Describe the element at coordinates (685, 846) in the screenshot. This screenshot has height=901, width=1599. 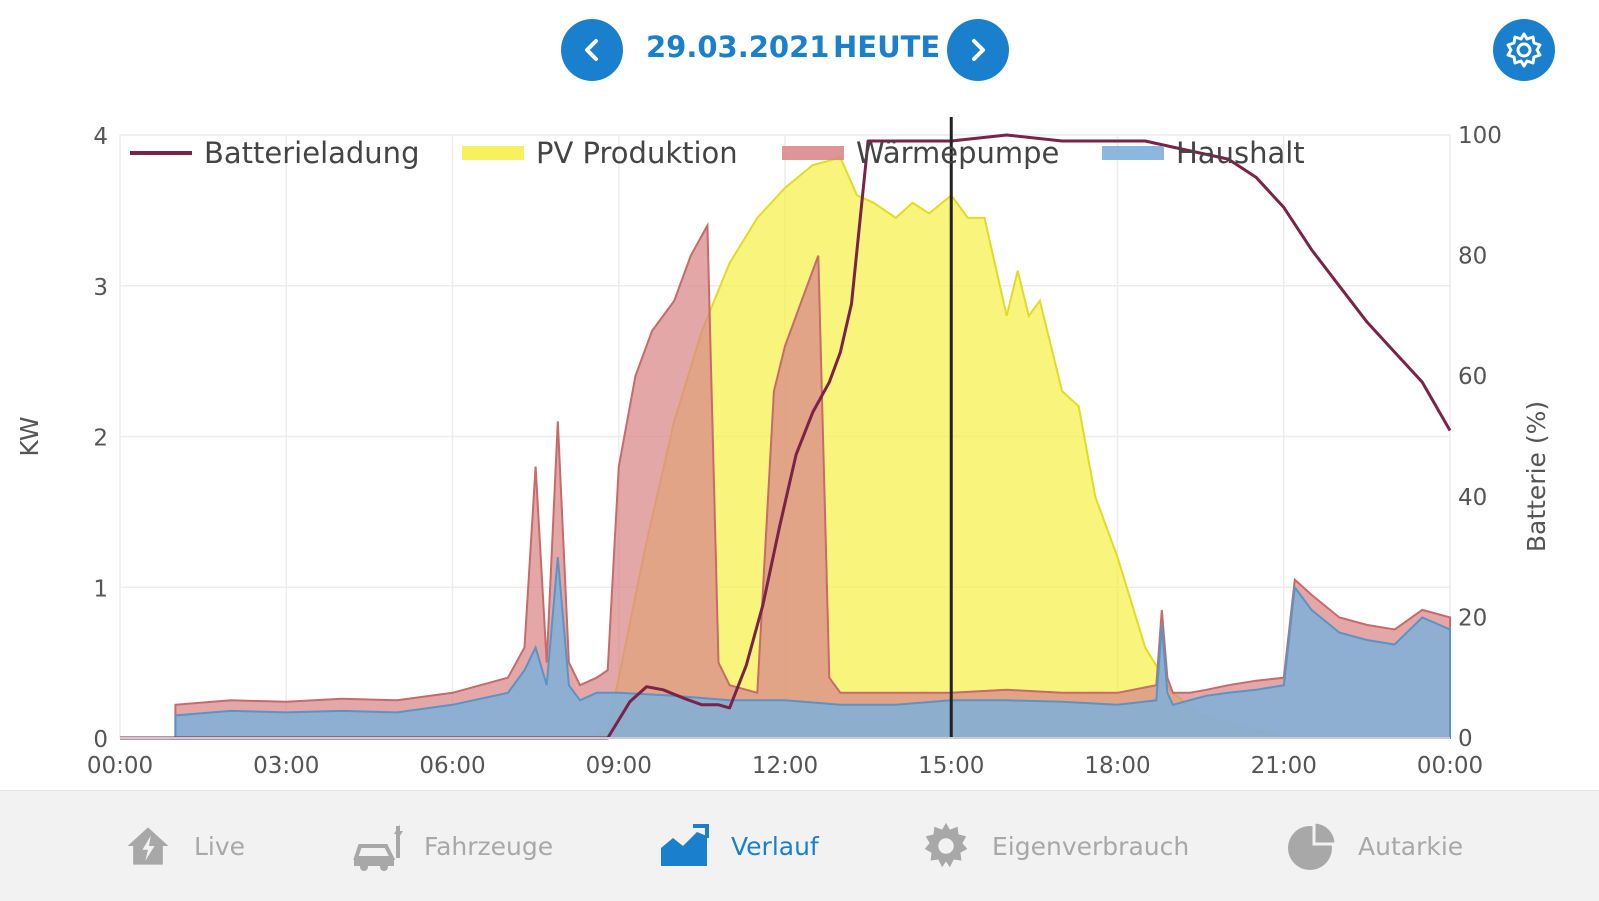
I see `area-chart-icon` at that location.